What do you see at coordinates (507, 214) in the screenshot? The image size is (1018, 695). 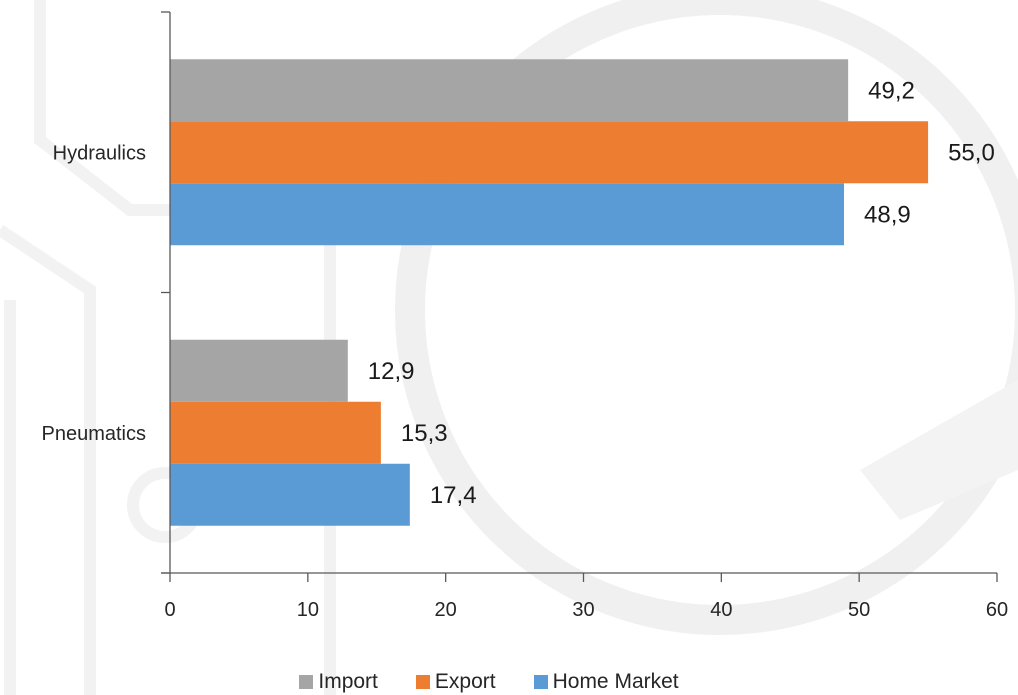 I see `bar-hydraulics-home-market` at bounding box center [507, 214].